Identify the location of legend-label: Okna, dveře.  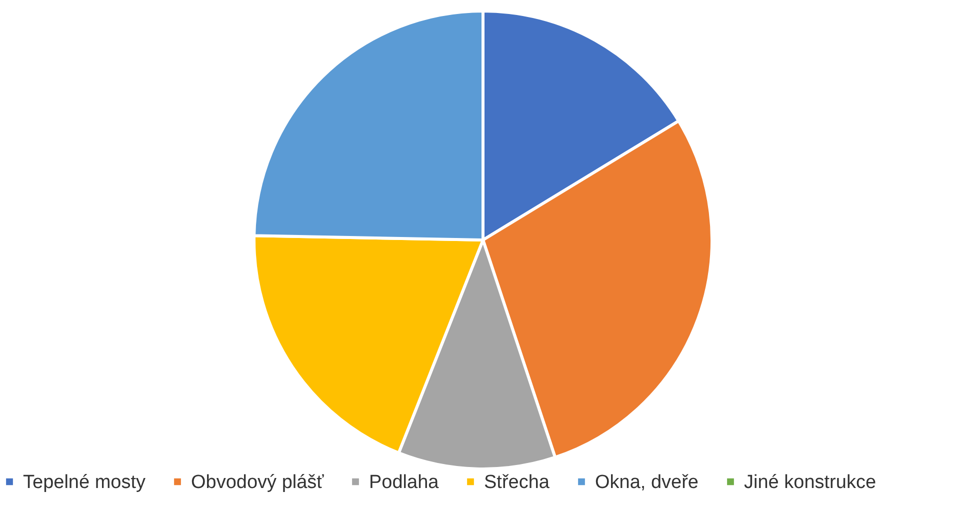
(646, 482).